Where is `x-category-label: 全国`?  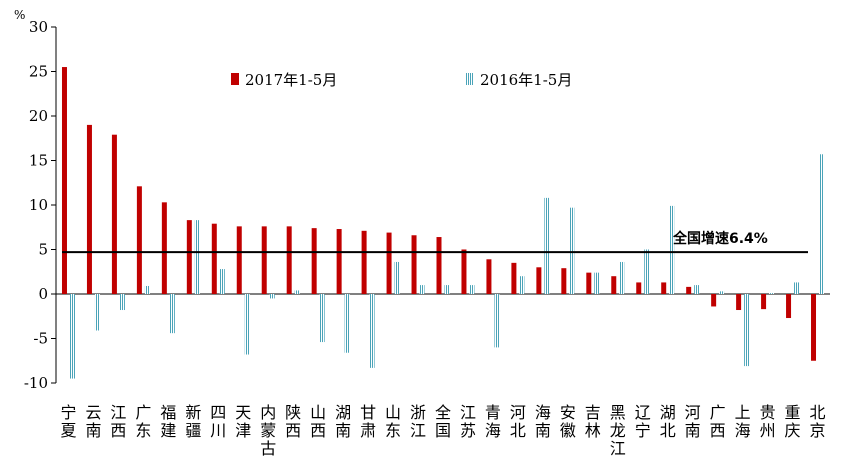 x-category-label: 全国 is located at coordinates (443, 421).